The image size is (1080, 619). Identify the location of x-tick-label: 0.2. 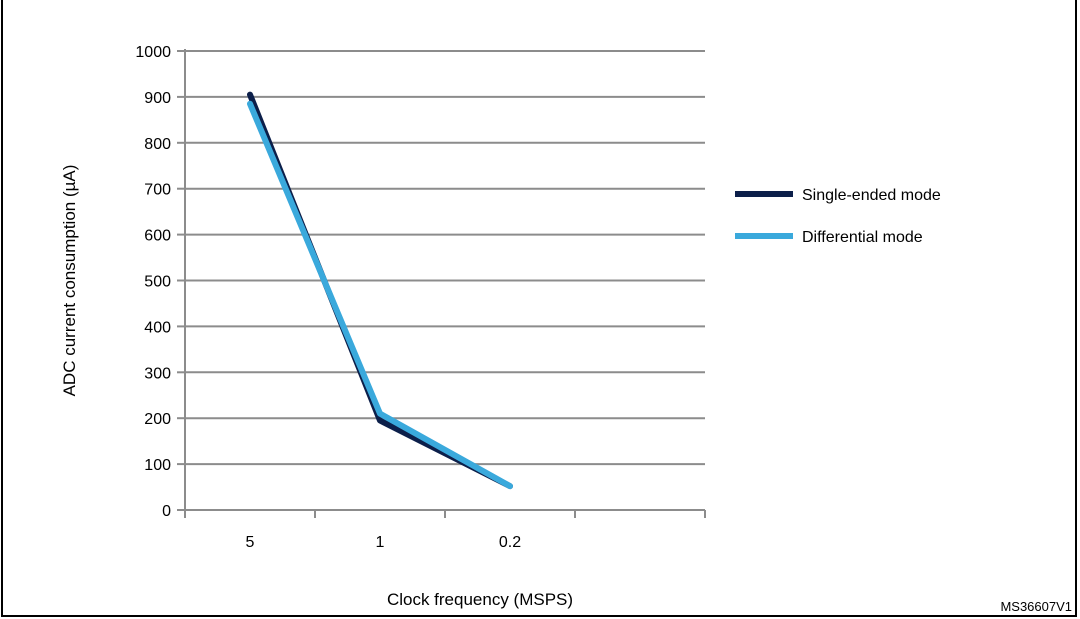
(510, 542).